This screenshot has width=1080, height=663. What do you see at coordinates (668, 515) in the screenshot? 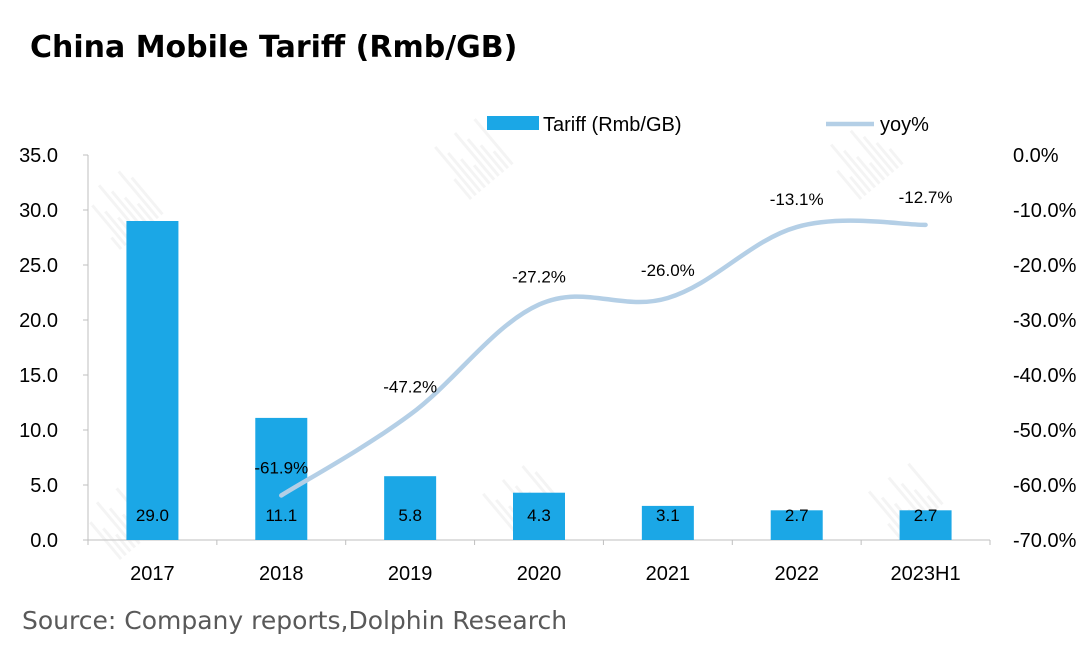
I see `bar-data-label: 3.1` at bounding box center [668, 515].